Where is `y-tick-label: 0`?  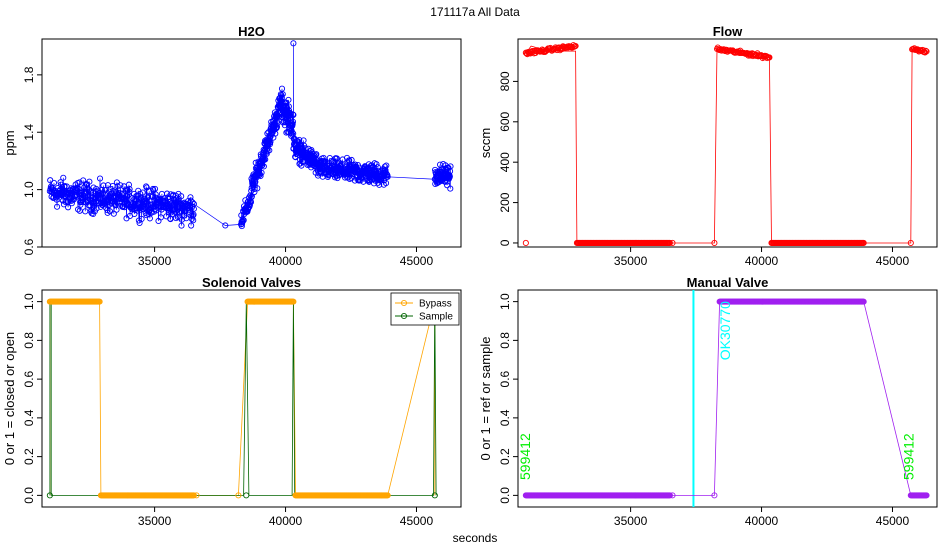 y-tick-label: 0 is located at coordinates (505, 242).